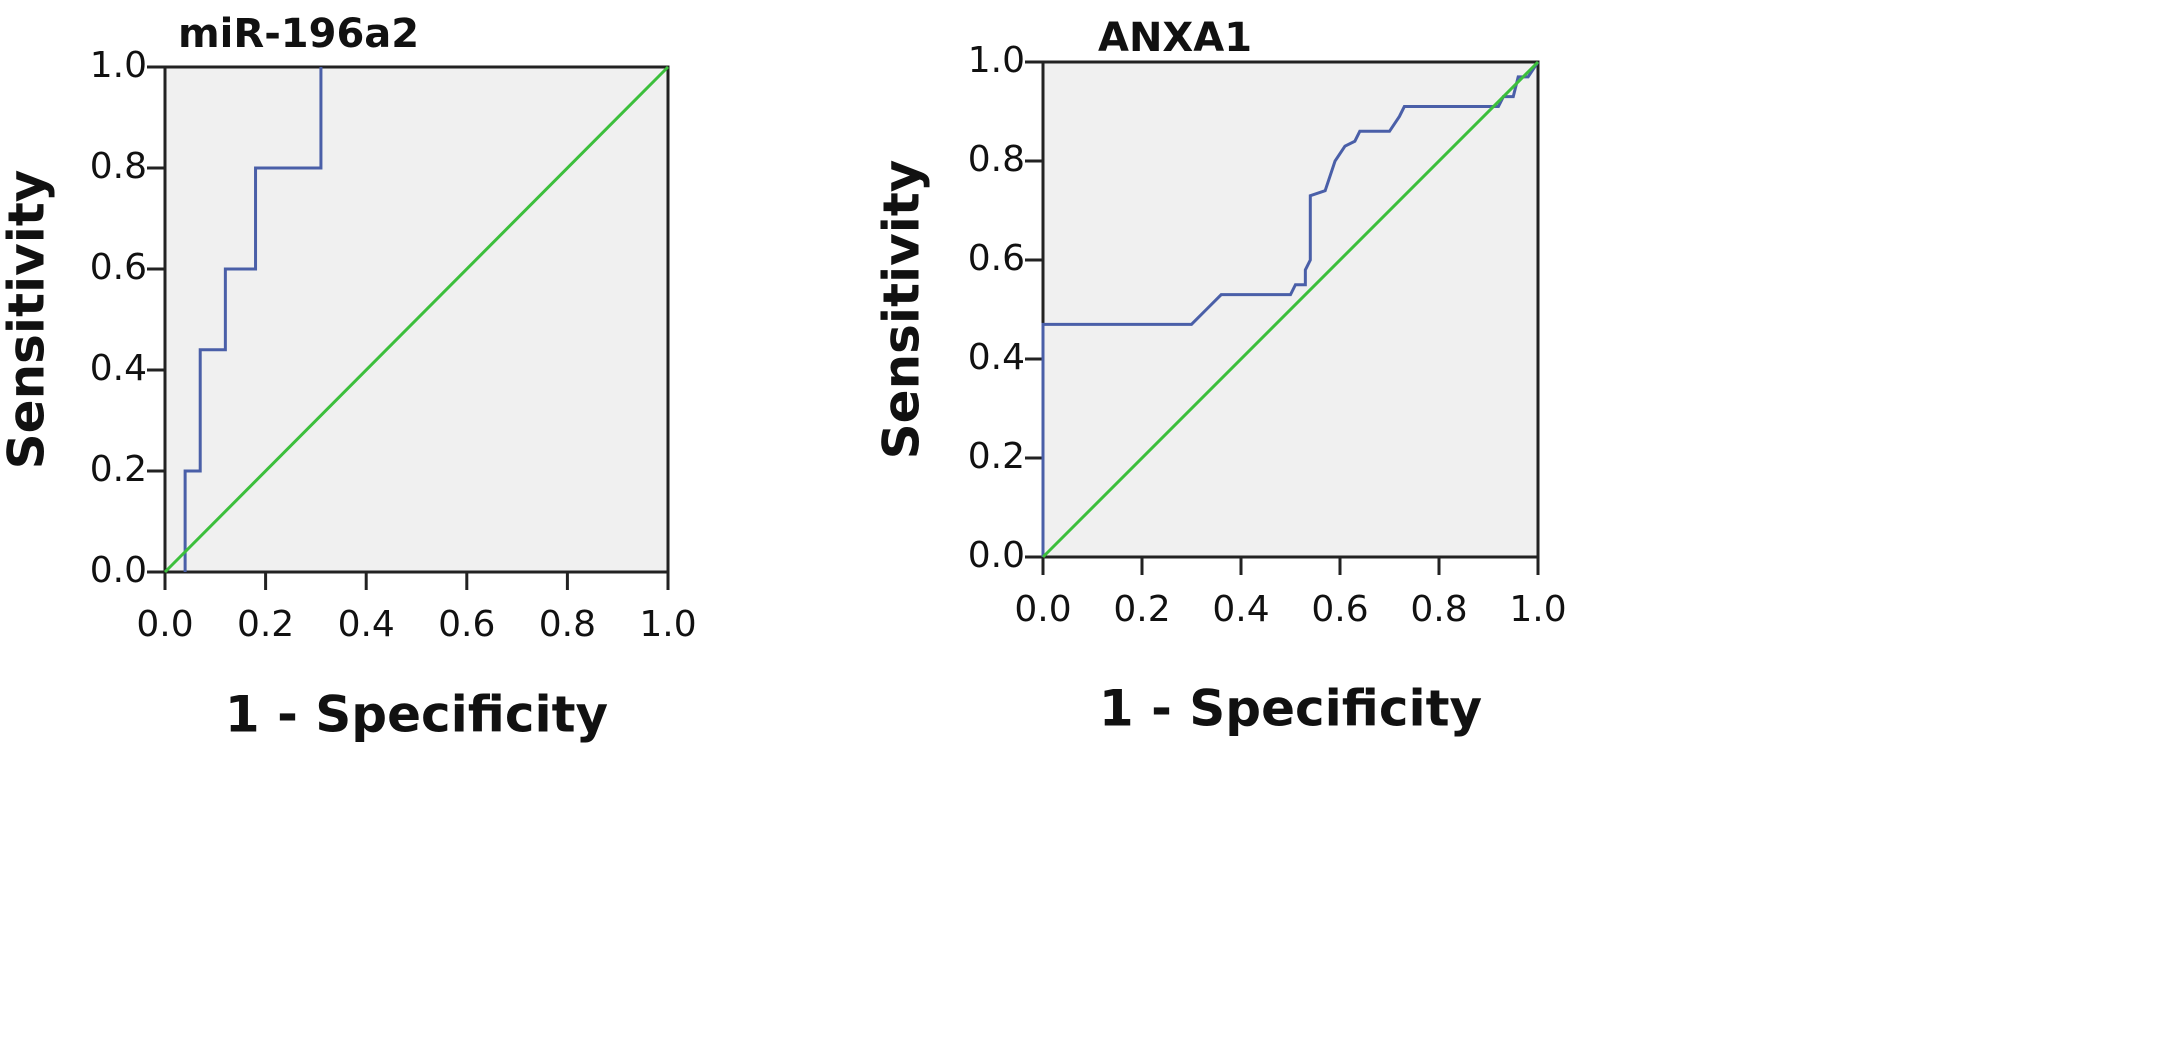 This screenshot has height=1045, width=2175. What do you see at coordinates (298, 34) in the screenshot?
I see `chart-title: miR-196a2` at bounding box center [298, 34].